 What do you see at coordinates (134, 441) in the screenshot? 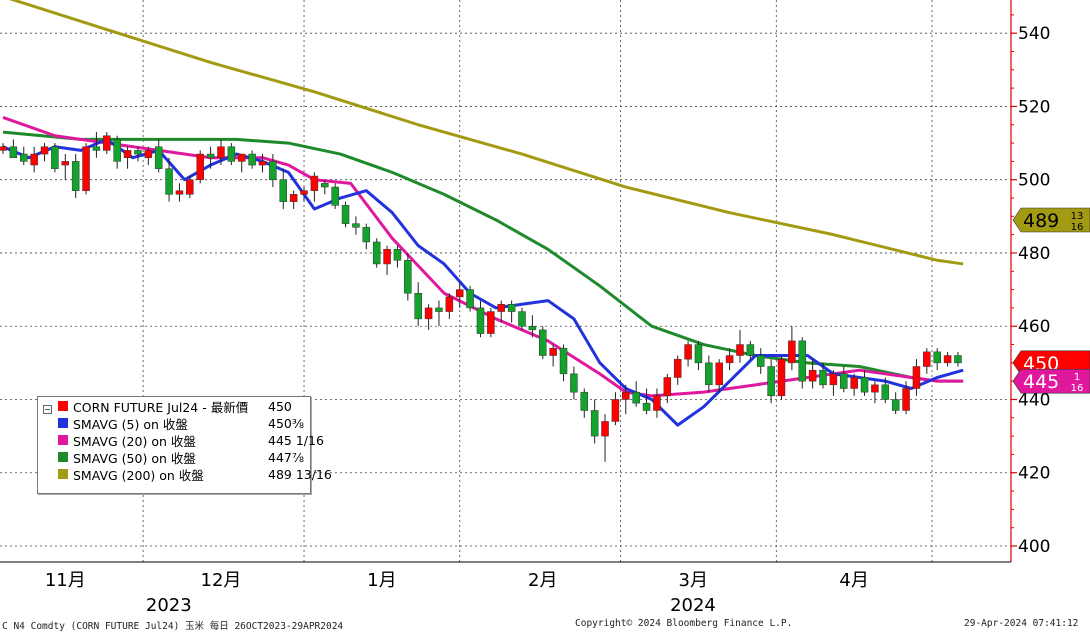
I see `legend-label: SMAVG (20) on 收盤` at bounding box center [134, 441].